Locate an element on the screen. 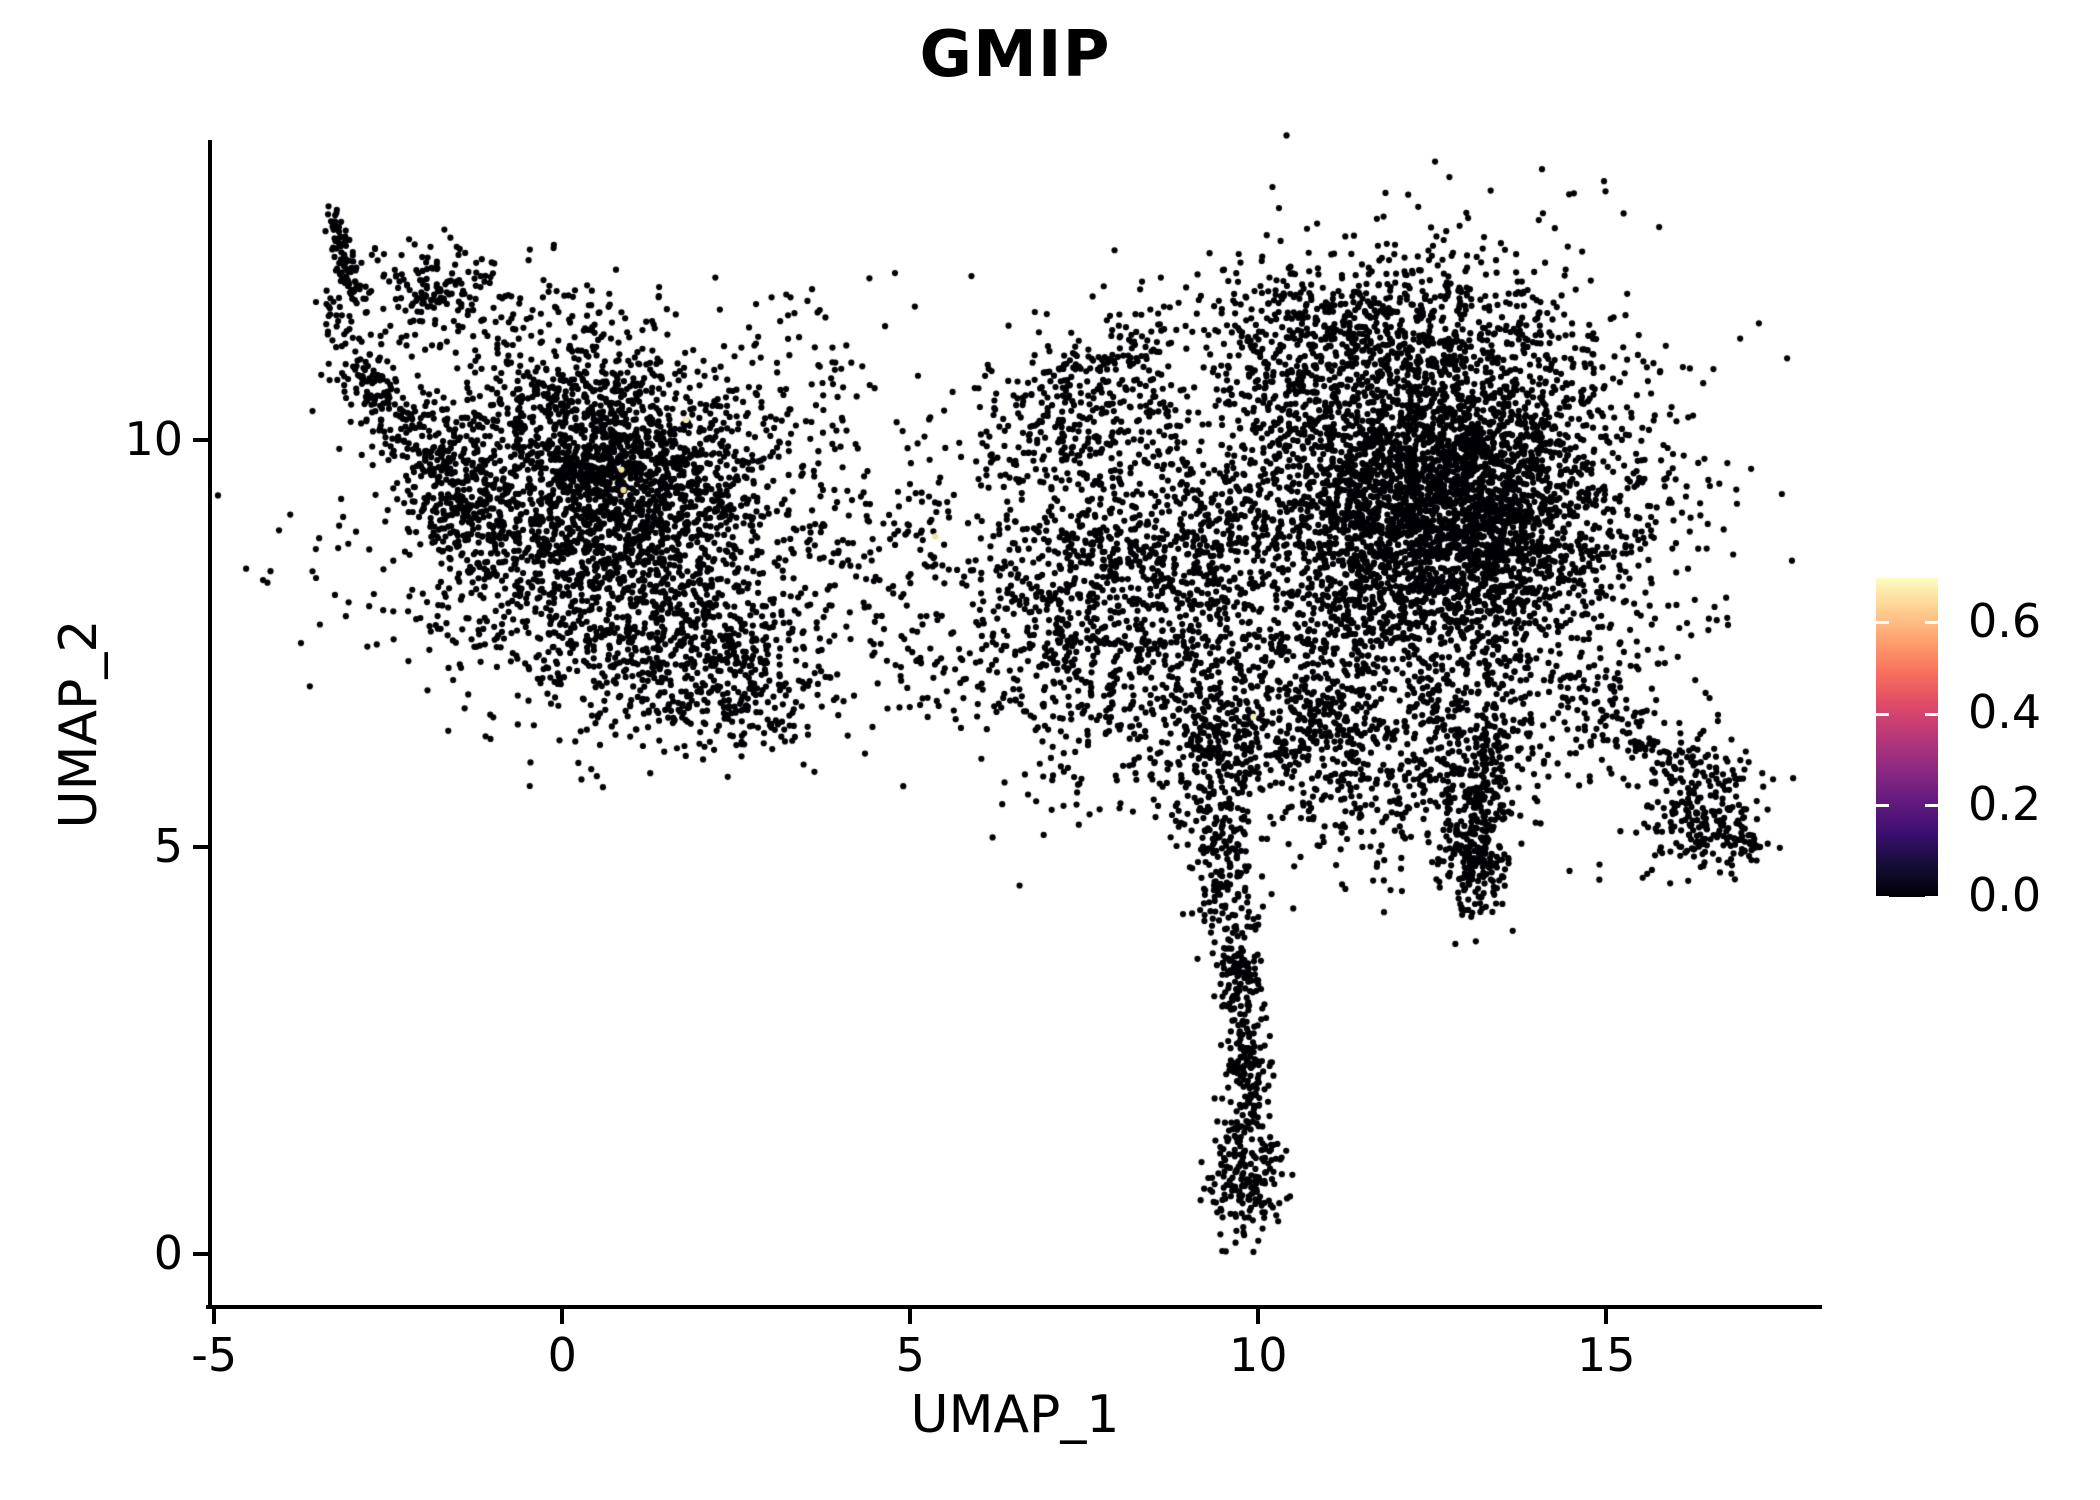 This screenshot has width=2100, height=1500. x-tick-label: -5 is located at coordinates (214, 1355).